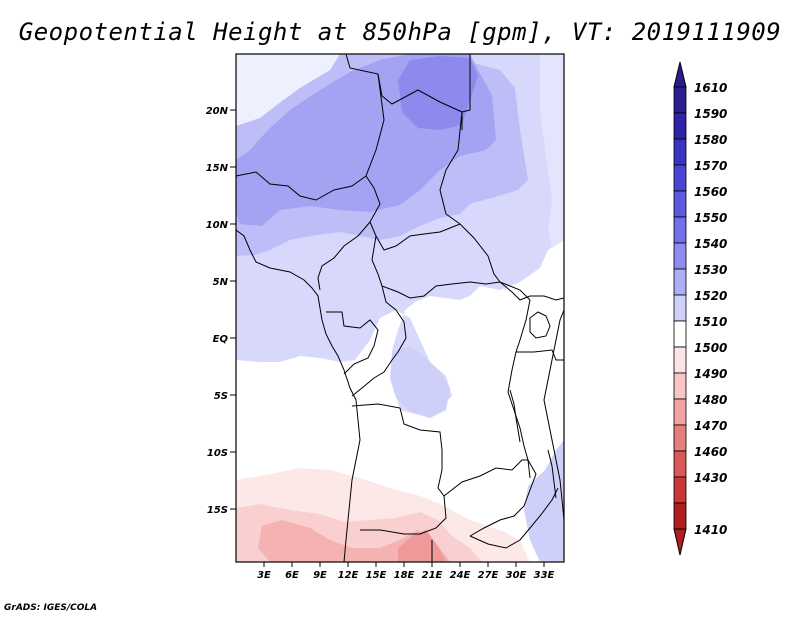 Image resolution: width=800 pixels, height=618 pixels. I want to click on lat-tick-label: 15S, so click(217, 510).